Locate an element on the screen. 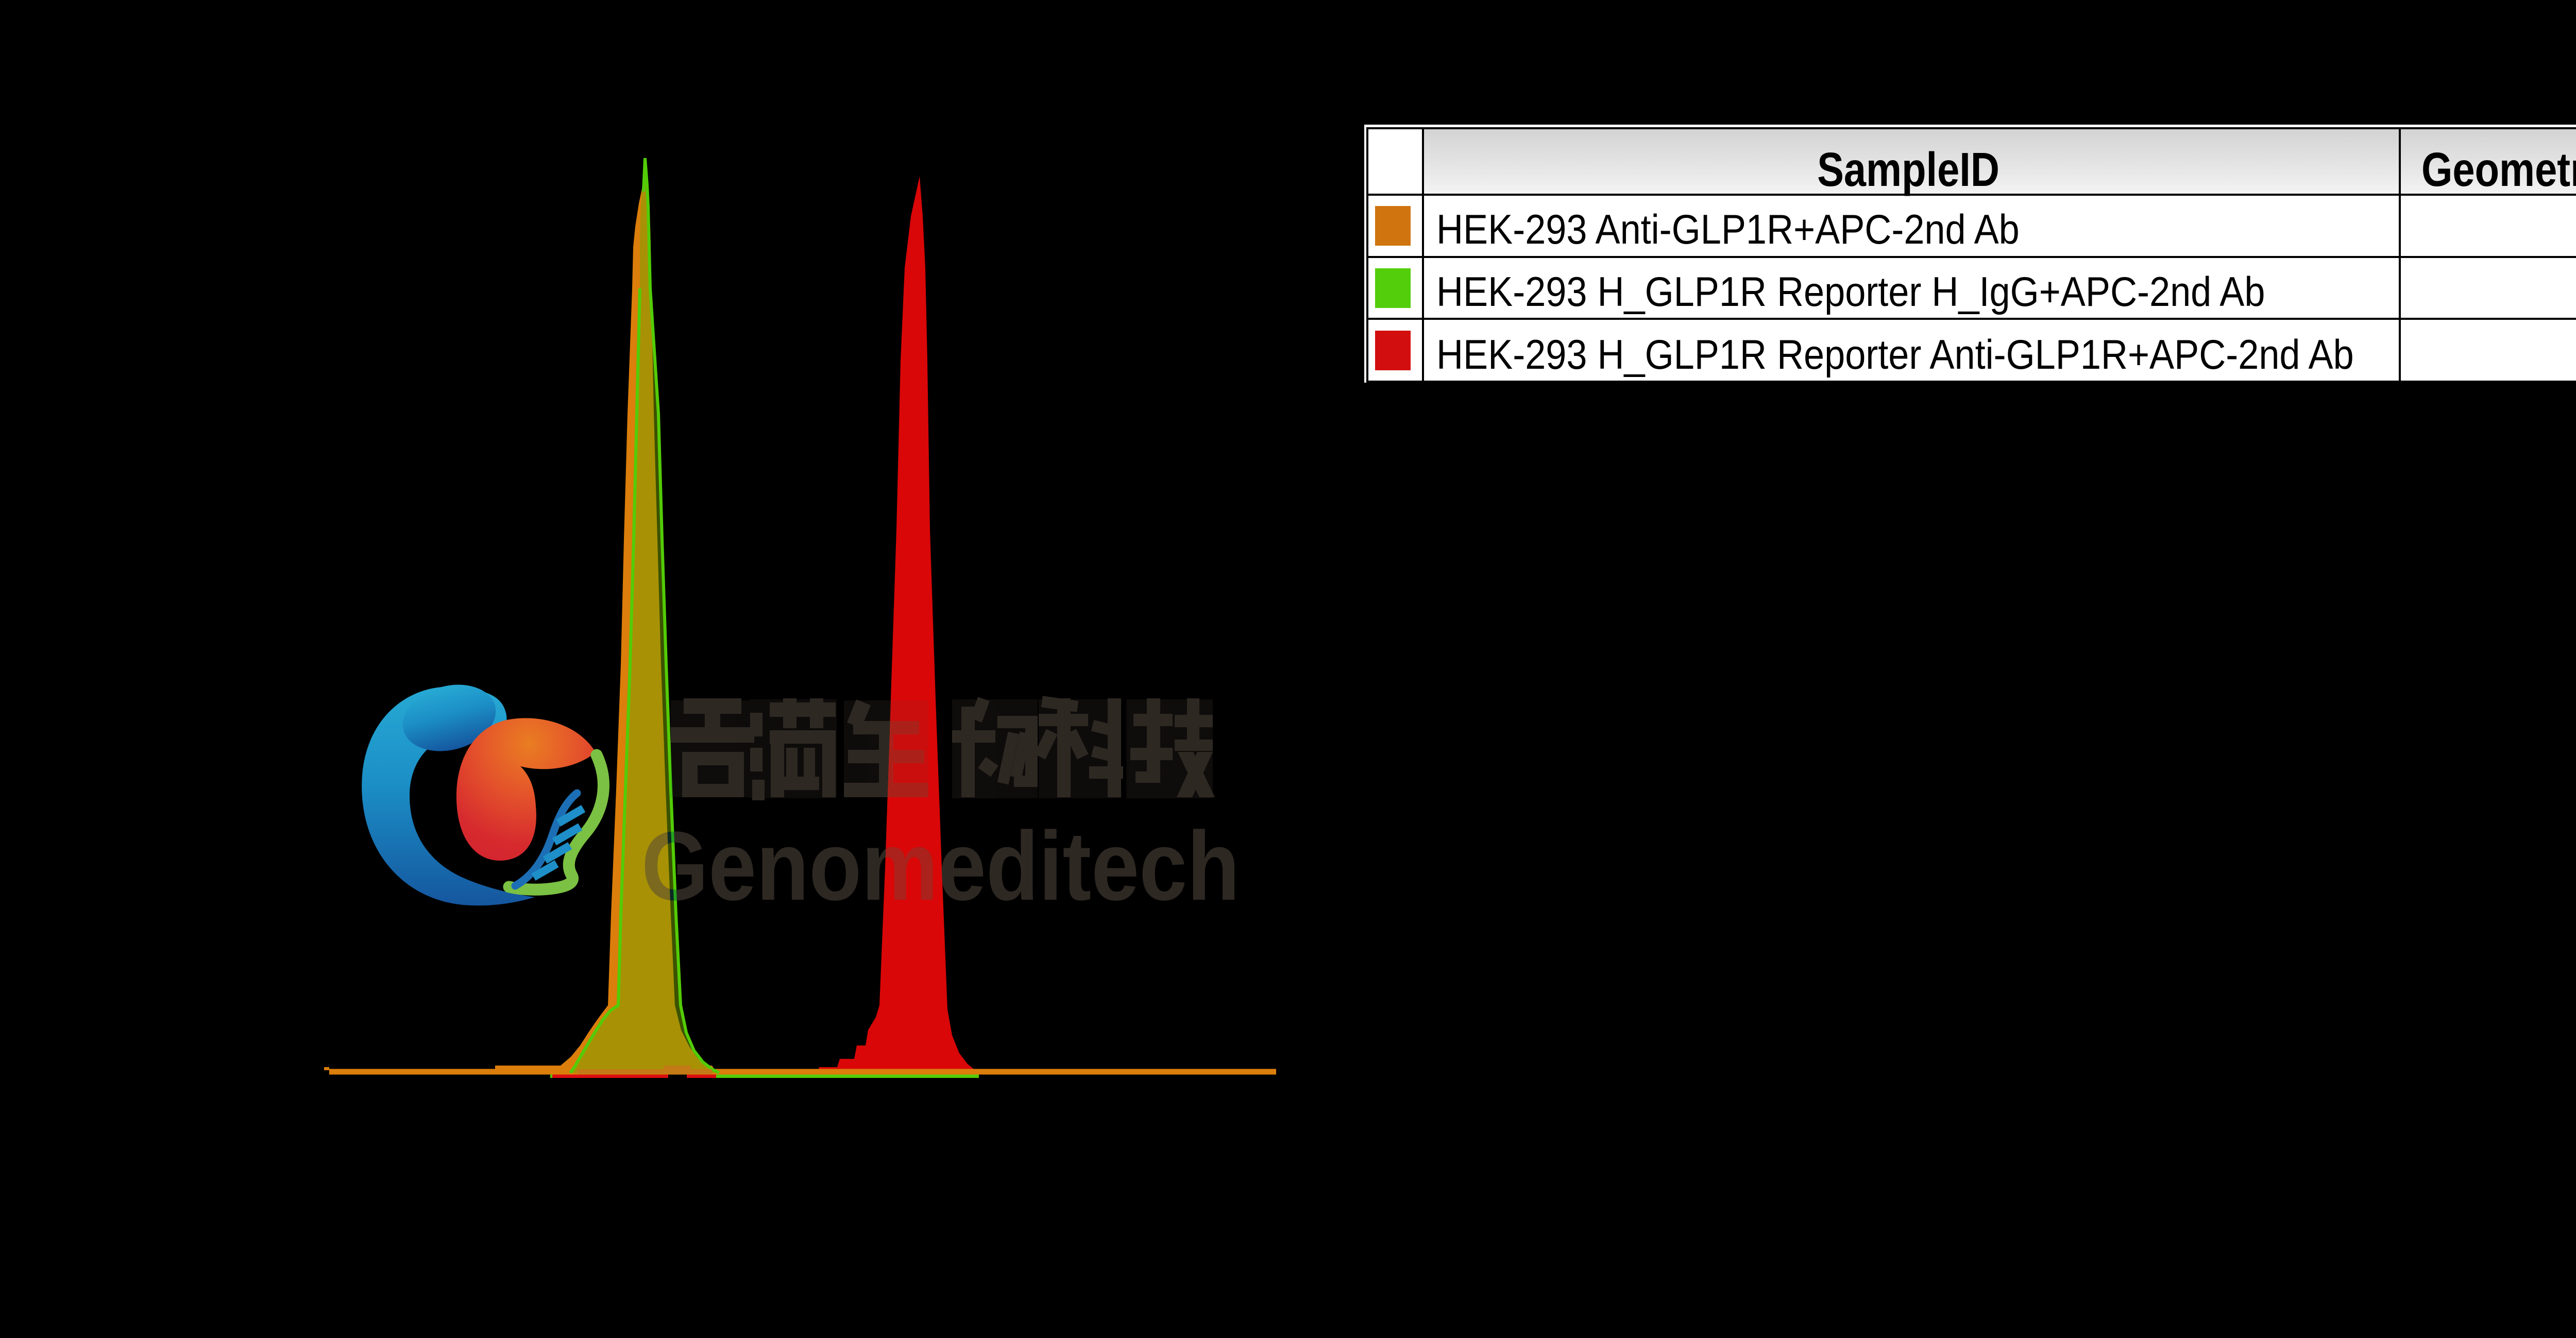 The width and height of the screenshot is (2576, 1338). svg-text: Genomeditech is located at coordinates (940, 865).